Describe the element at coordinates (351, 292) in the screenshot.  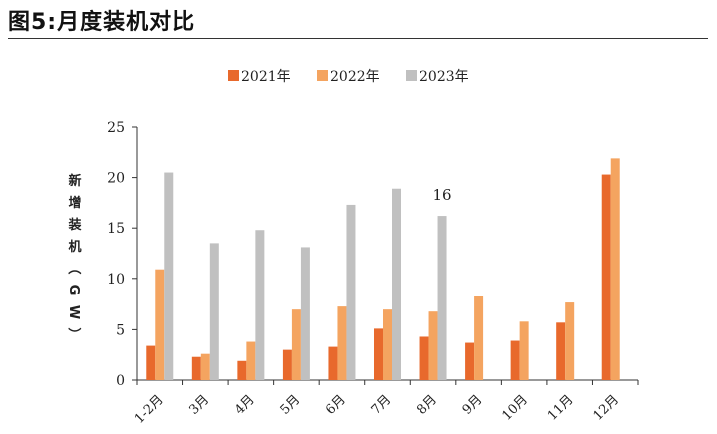
I see `bar-2023年-6月` at that location.